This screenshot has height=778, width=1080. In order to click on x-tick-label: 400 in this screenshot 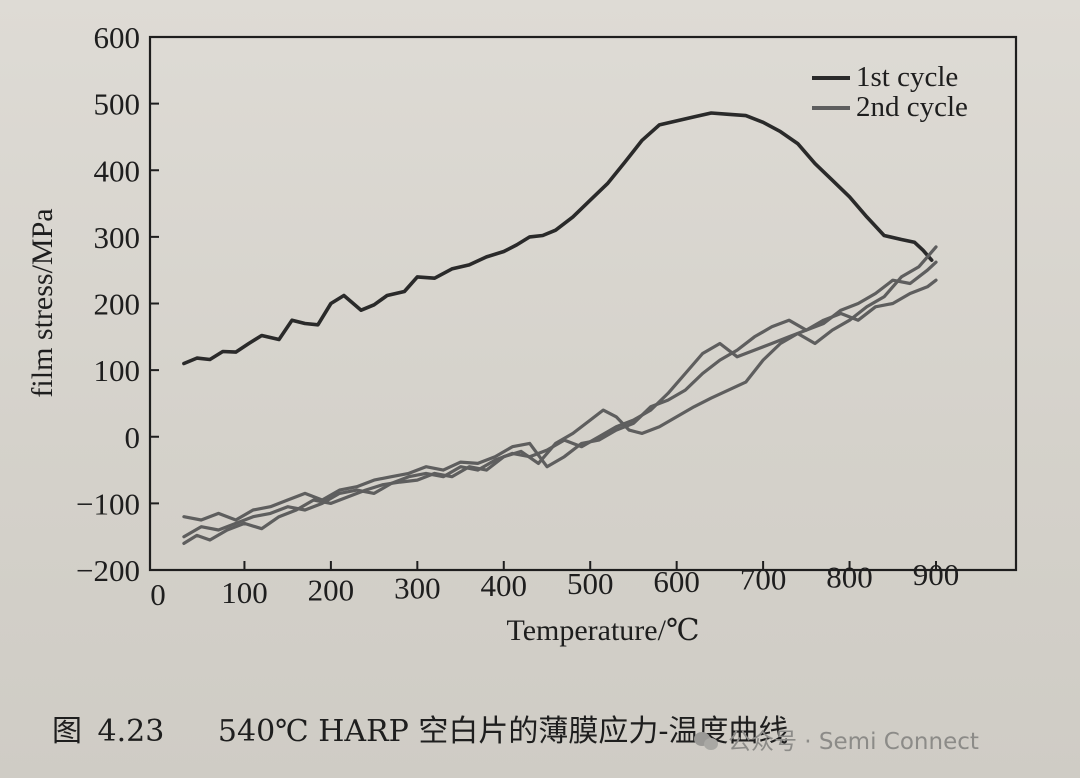, I will do `click(504, 585)`.